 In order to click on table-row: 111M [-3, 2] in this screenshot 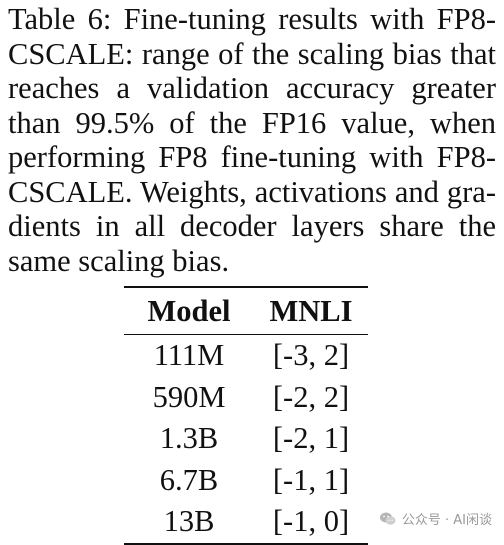, I will do `click(246, 356)`.